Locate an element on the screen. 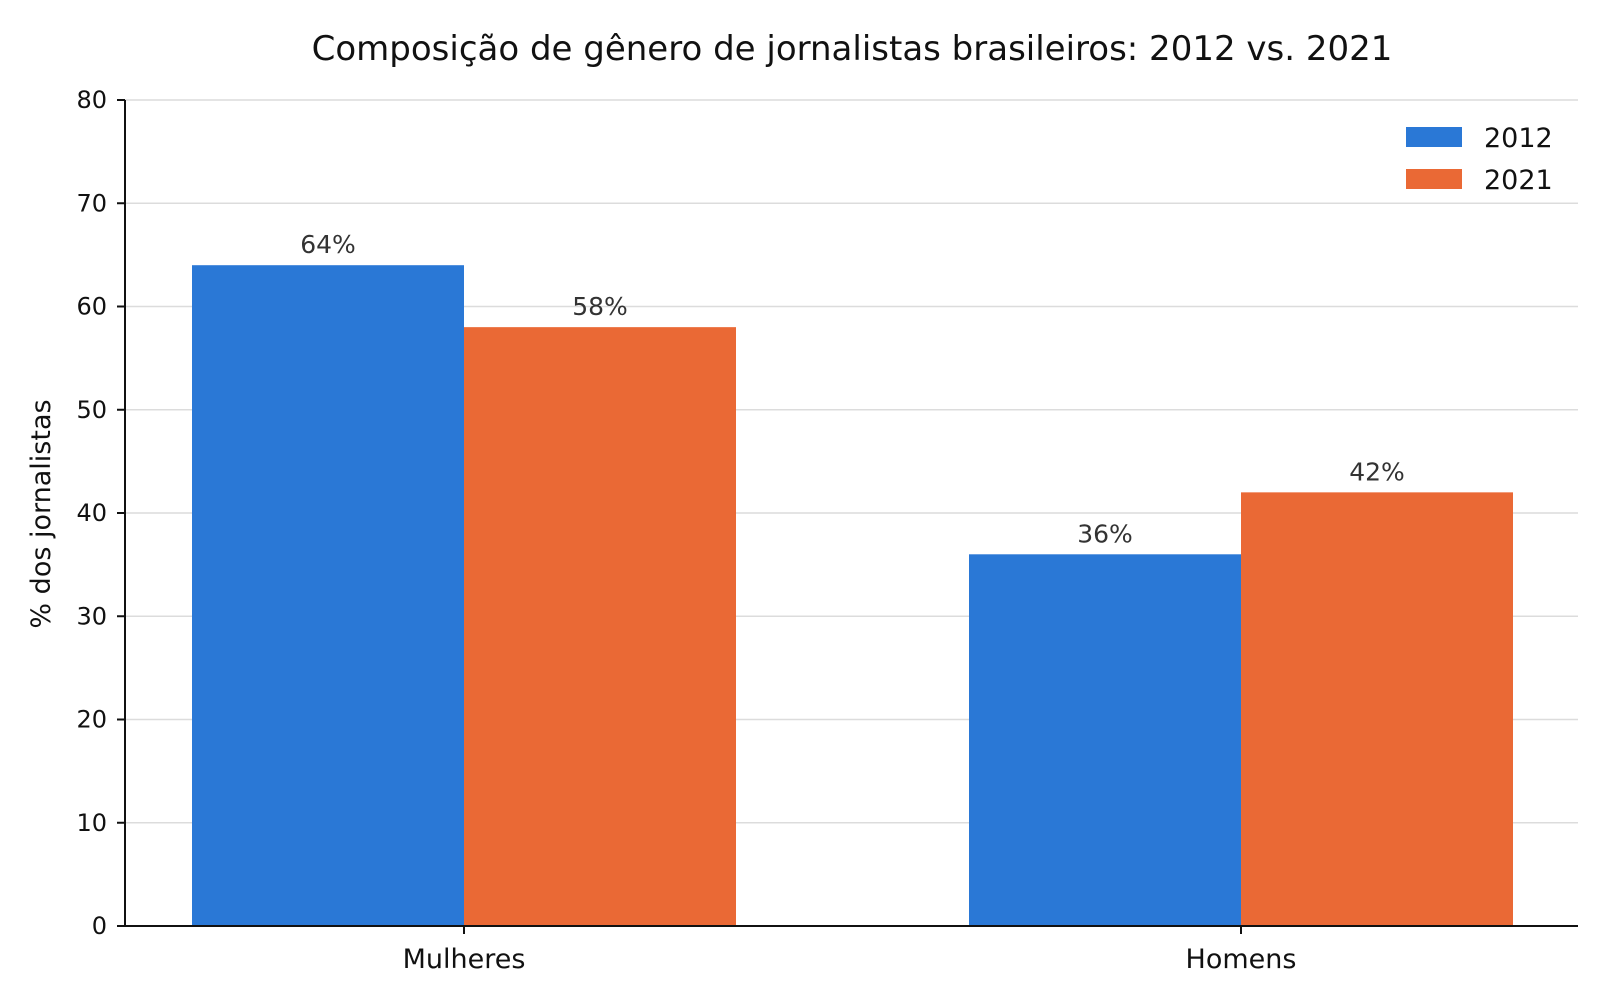  data-label: 64% is located at coordinates (328, 244).